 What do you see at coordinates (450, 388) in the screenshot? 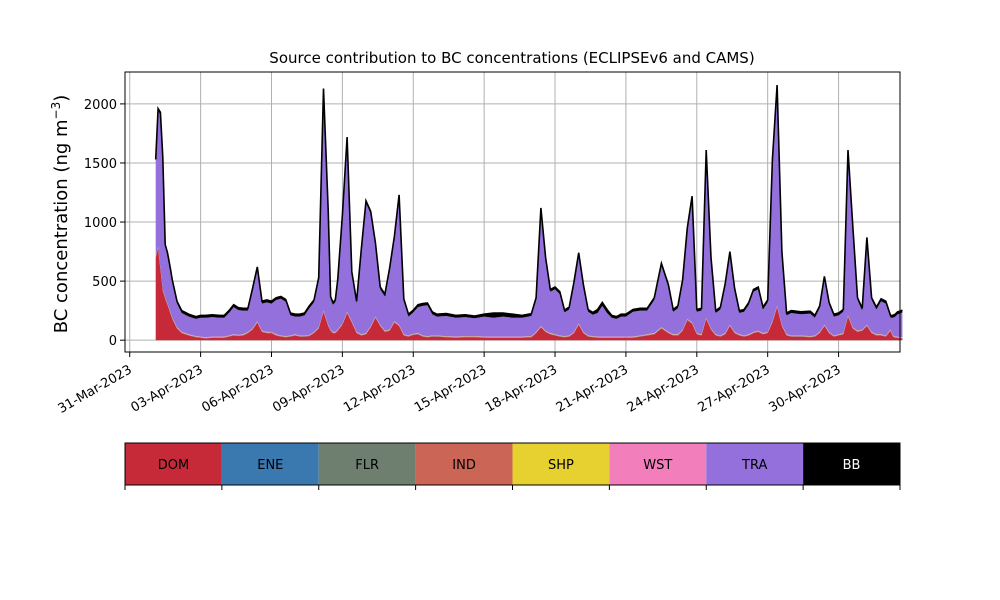
I see `x-tick-label: 15-Apr-2023` at bounding box center [450, 388].